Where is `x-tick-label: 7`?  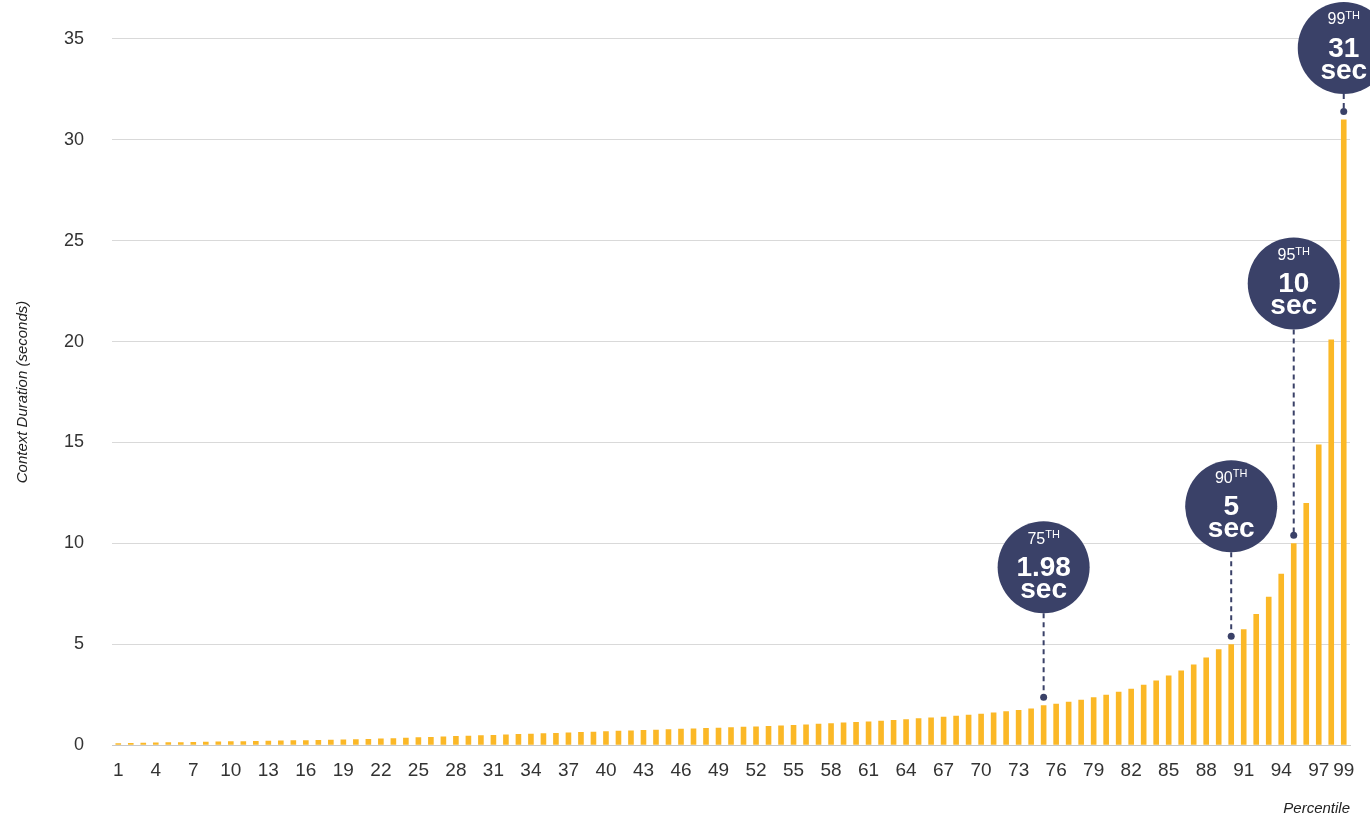 x-tick-label: 7 is located at coordinates (193, 769).